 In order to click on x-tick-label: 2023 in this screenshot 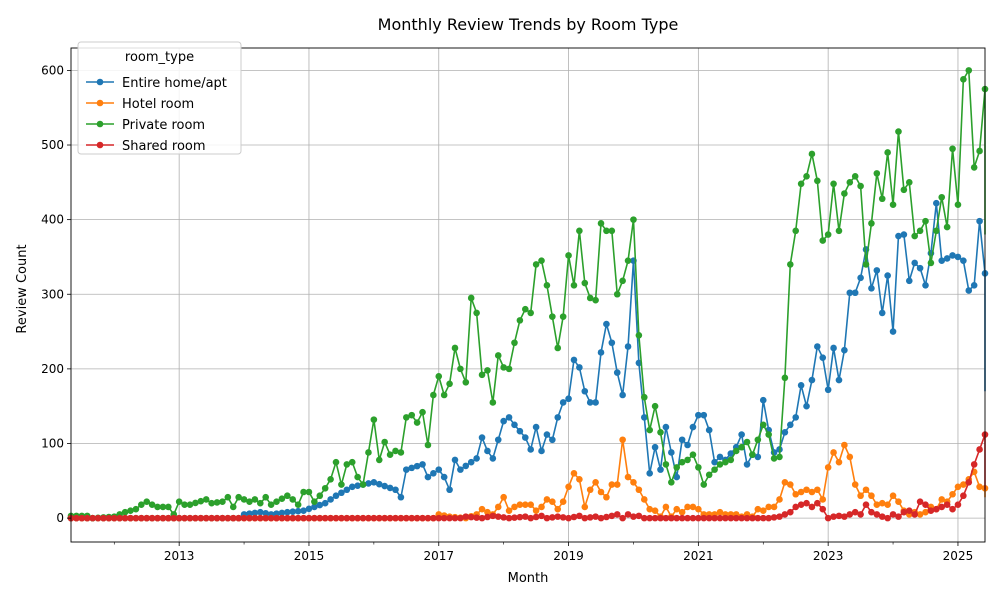, I will do `click(828, 556)`.